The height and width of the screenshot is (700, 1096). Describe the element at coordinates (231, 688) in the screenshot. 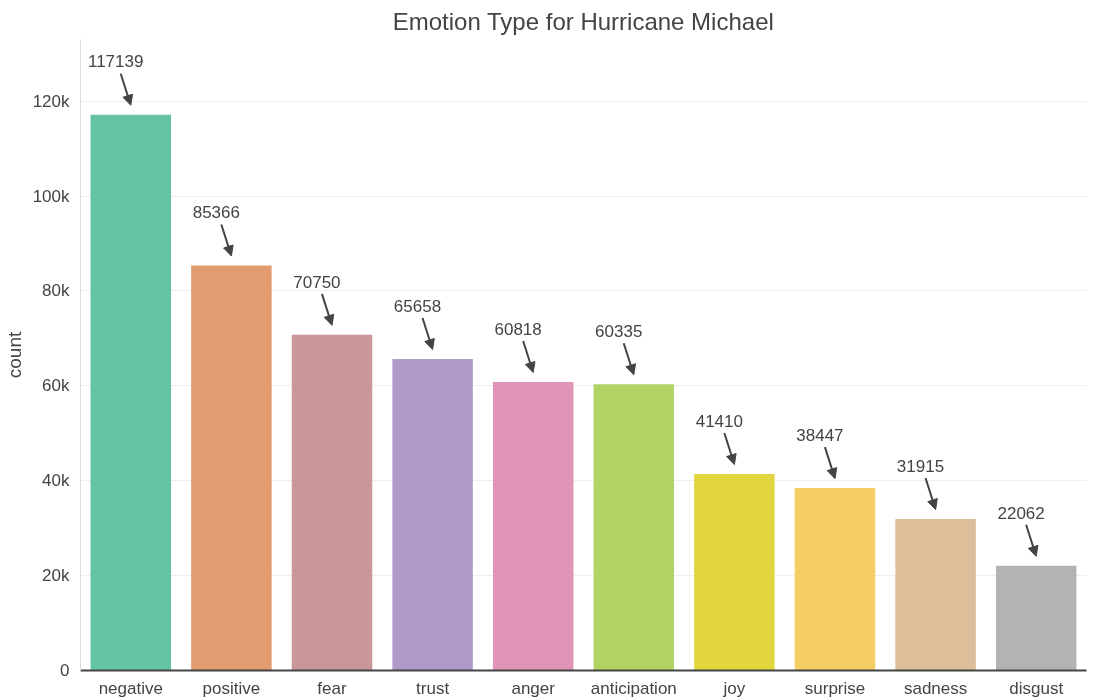

I see `x-tick-label: positive` at that location.